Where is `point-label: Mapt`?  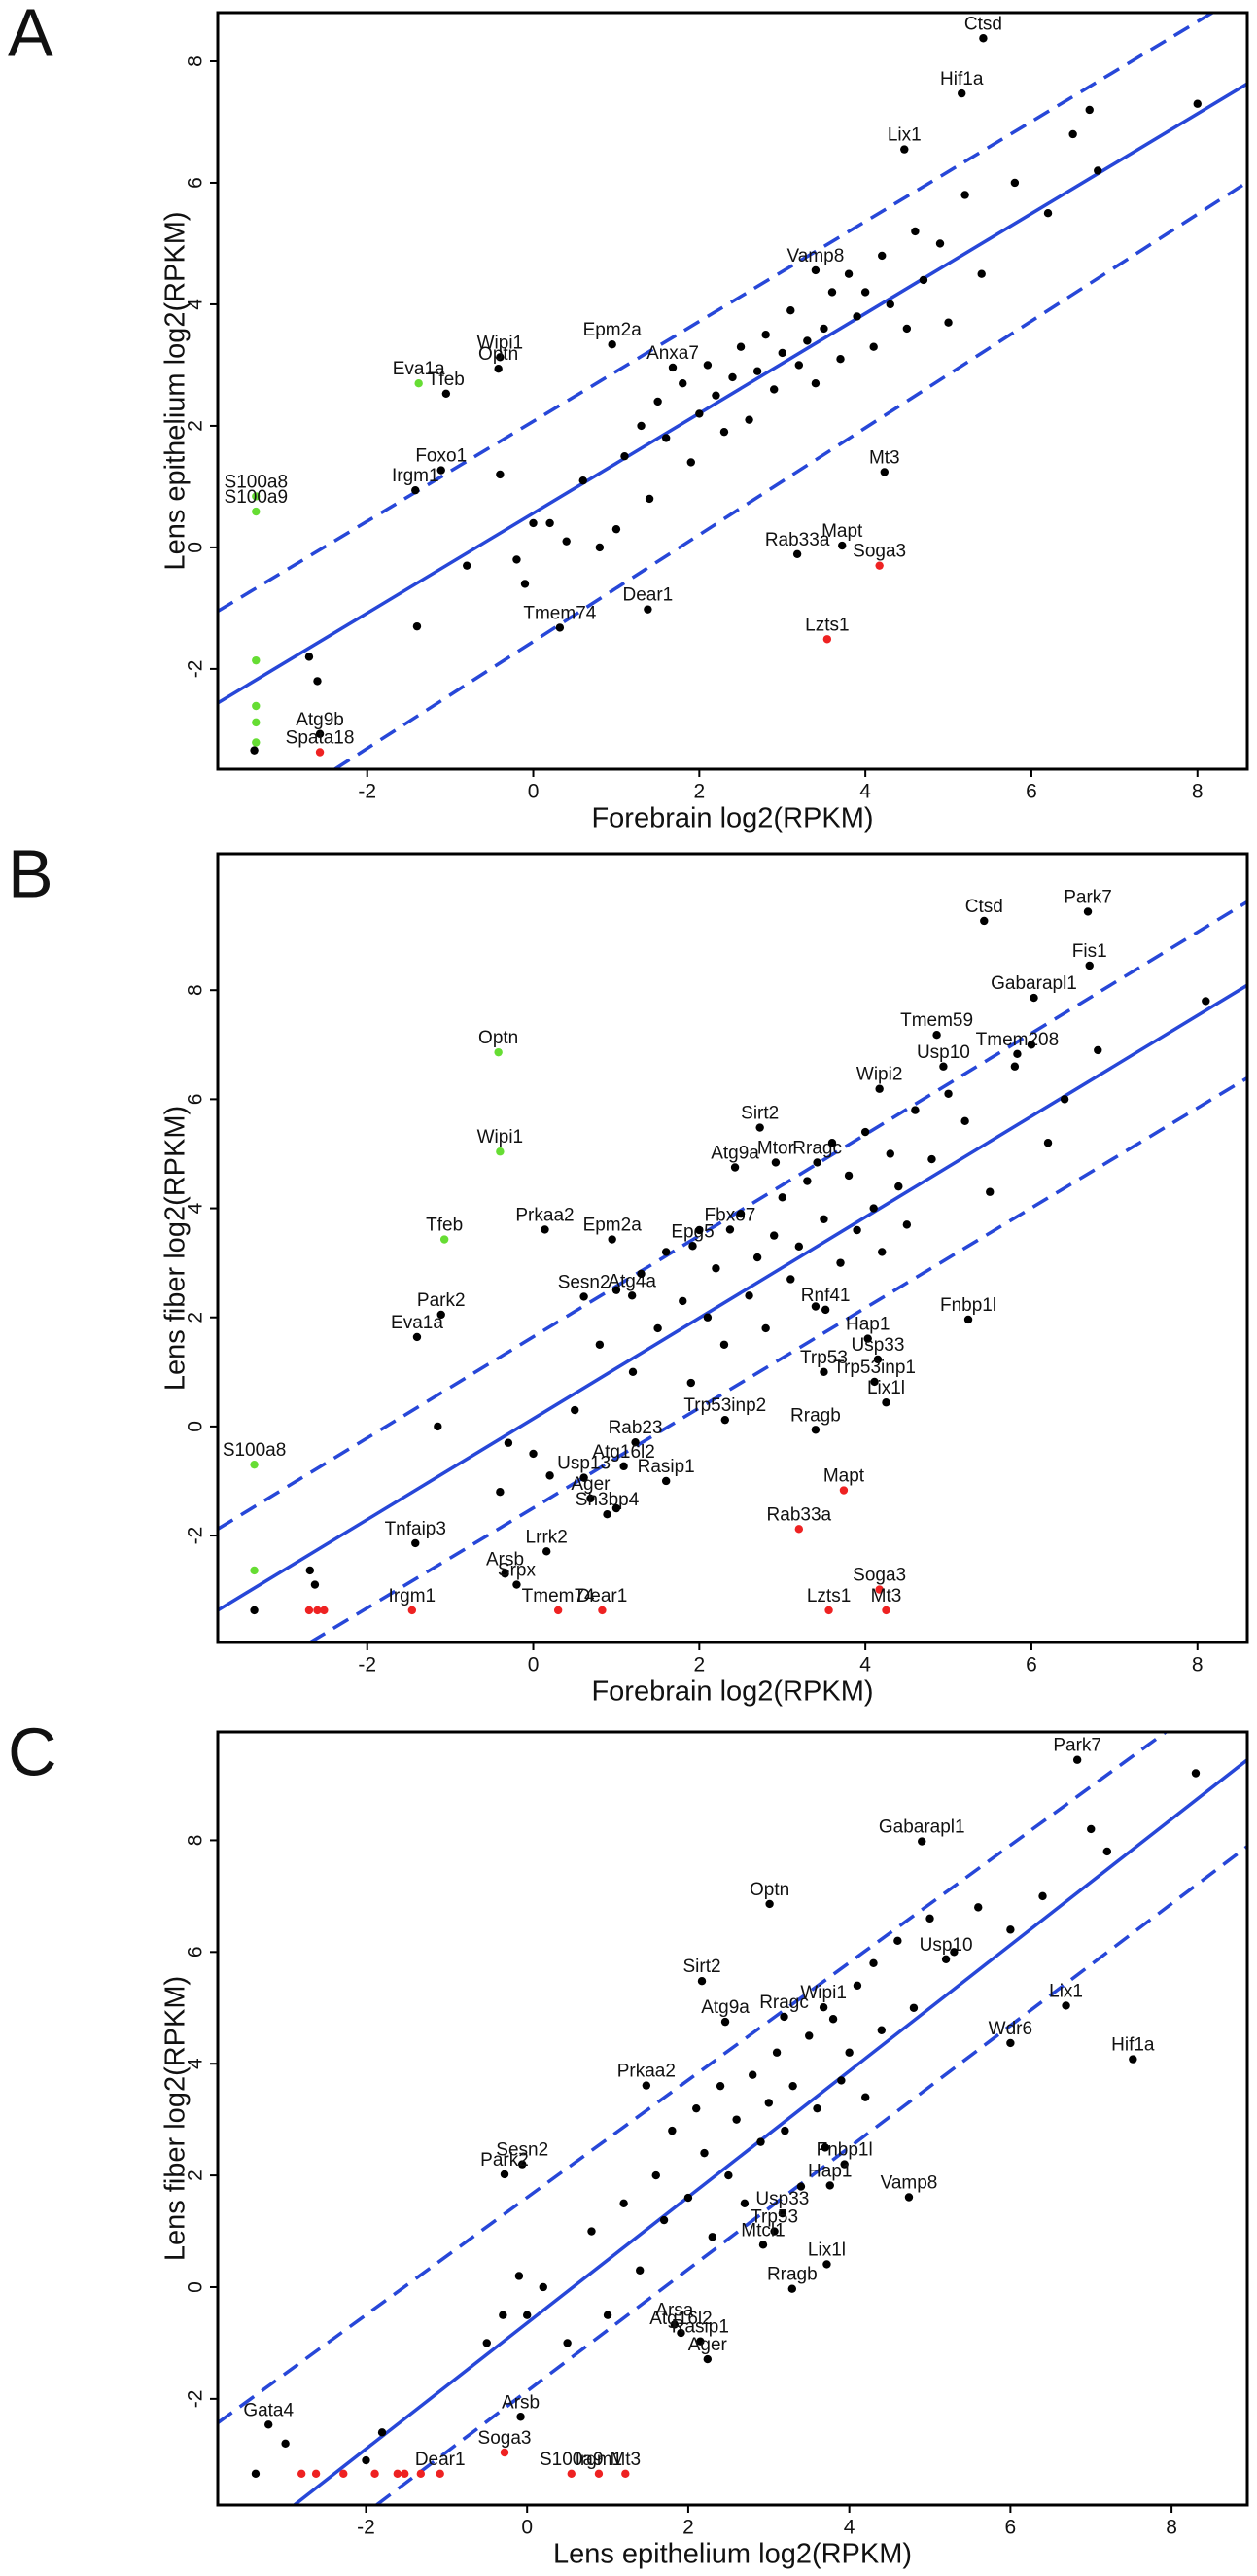
point-label: Mapt is located at coordinates (842, 532).